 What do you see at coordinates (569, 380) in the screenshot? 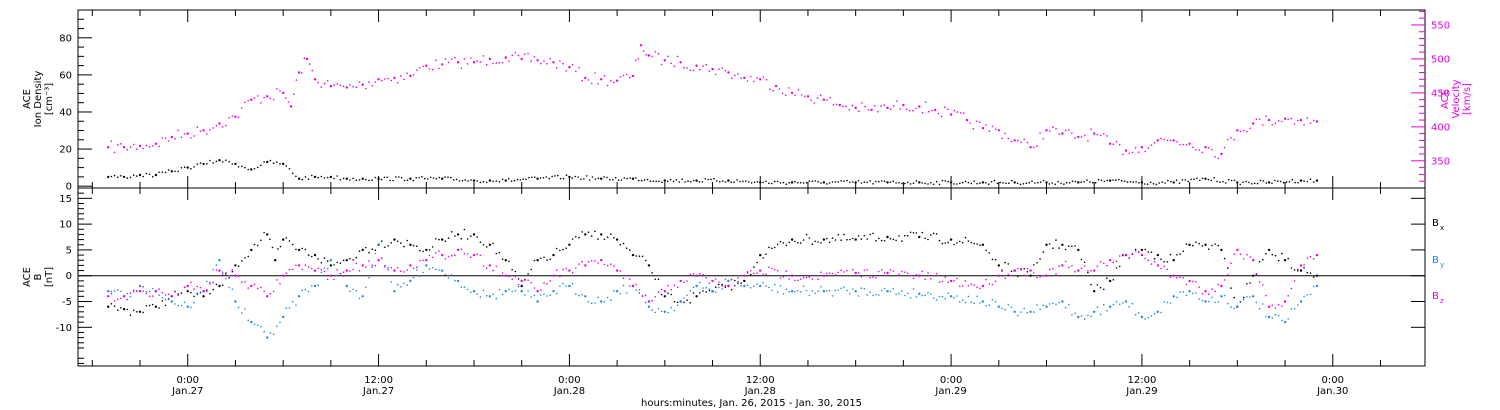
I see `x-tick-time: 0:00` at bounding box center [569, 380].